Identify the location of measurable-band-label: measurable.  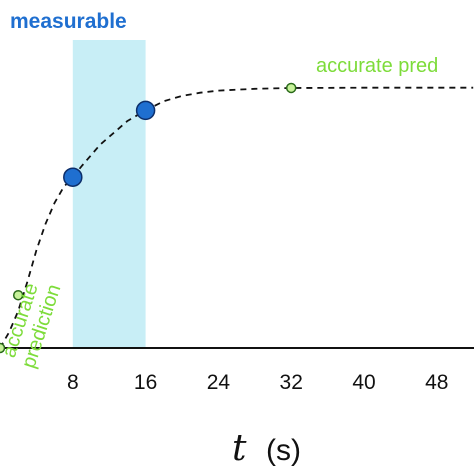
(68, 21).